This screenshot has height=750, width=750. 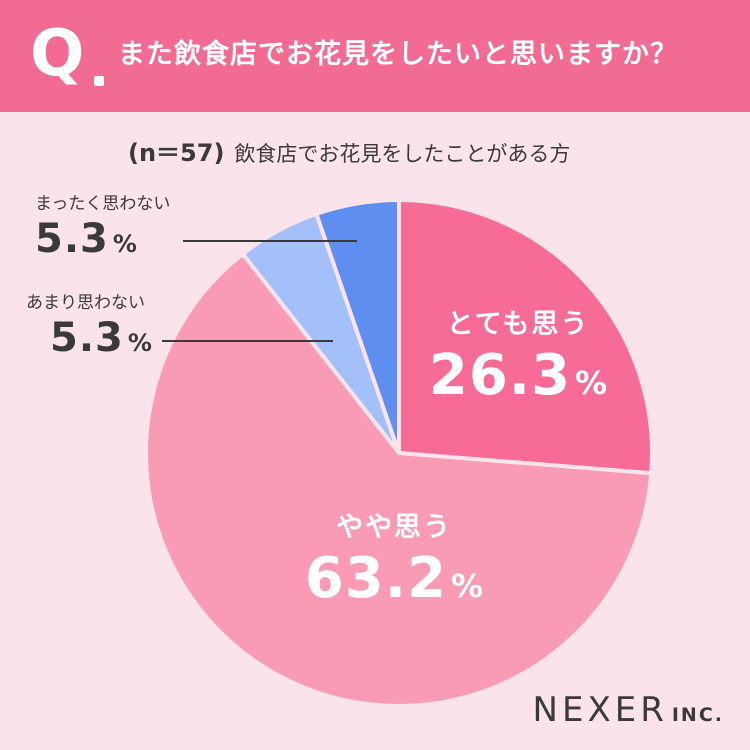 I want to click on chart-subtitle: (n＝57) 飲食店でお花見をしたことがある方, so click(x=349, y=150).